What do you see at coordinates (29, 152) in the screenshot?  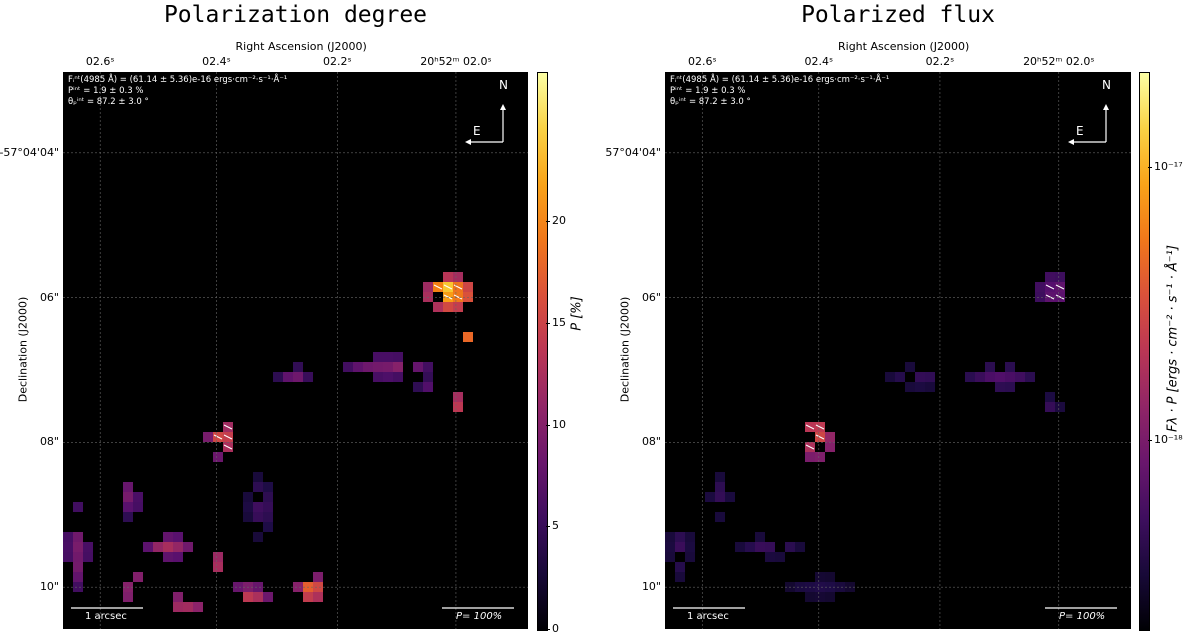 I see `y-tick-label: -57°04'04"` at bounding box center [29, 152].